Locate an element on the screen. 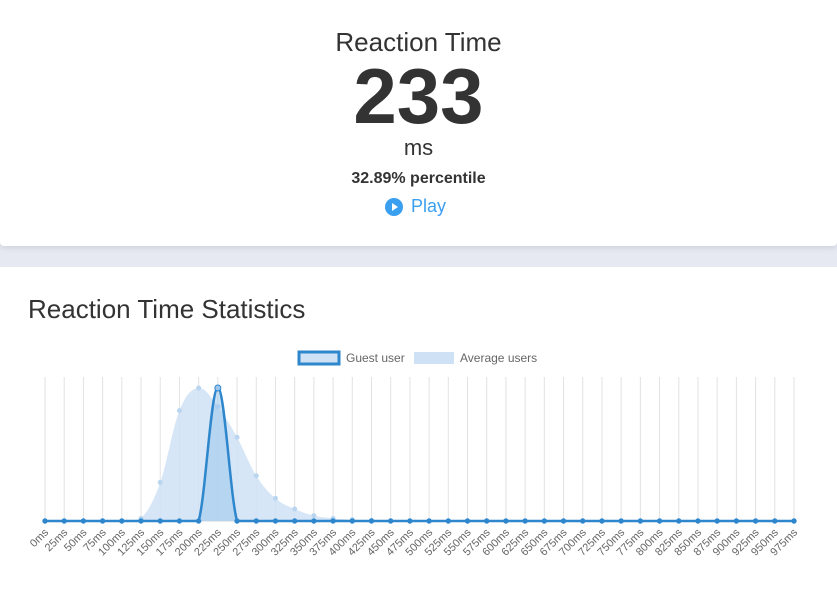 This screenshot has width=837, height=604. reaction-time-value: 233 is located at coordinates (418, 96).